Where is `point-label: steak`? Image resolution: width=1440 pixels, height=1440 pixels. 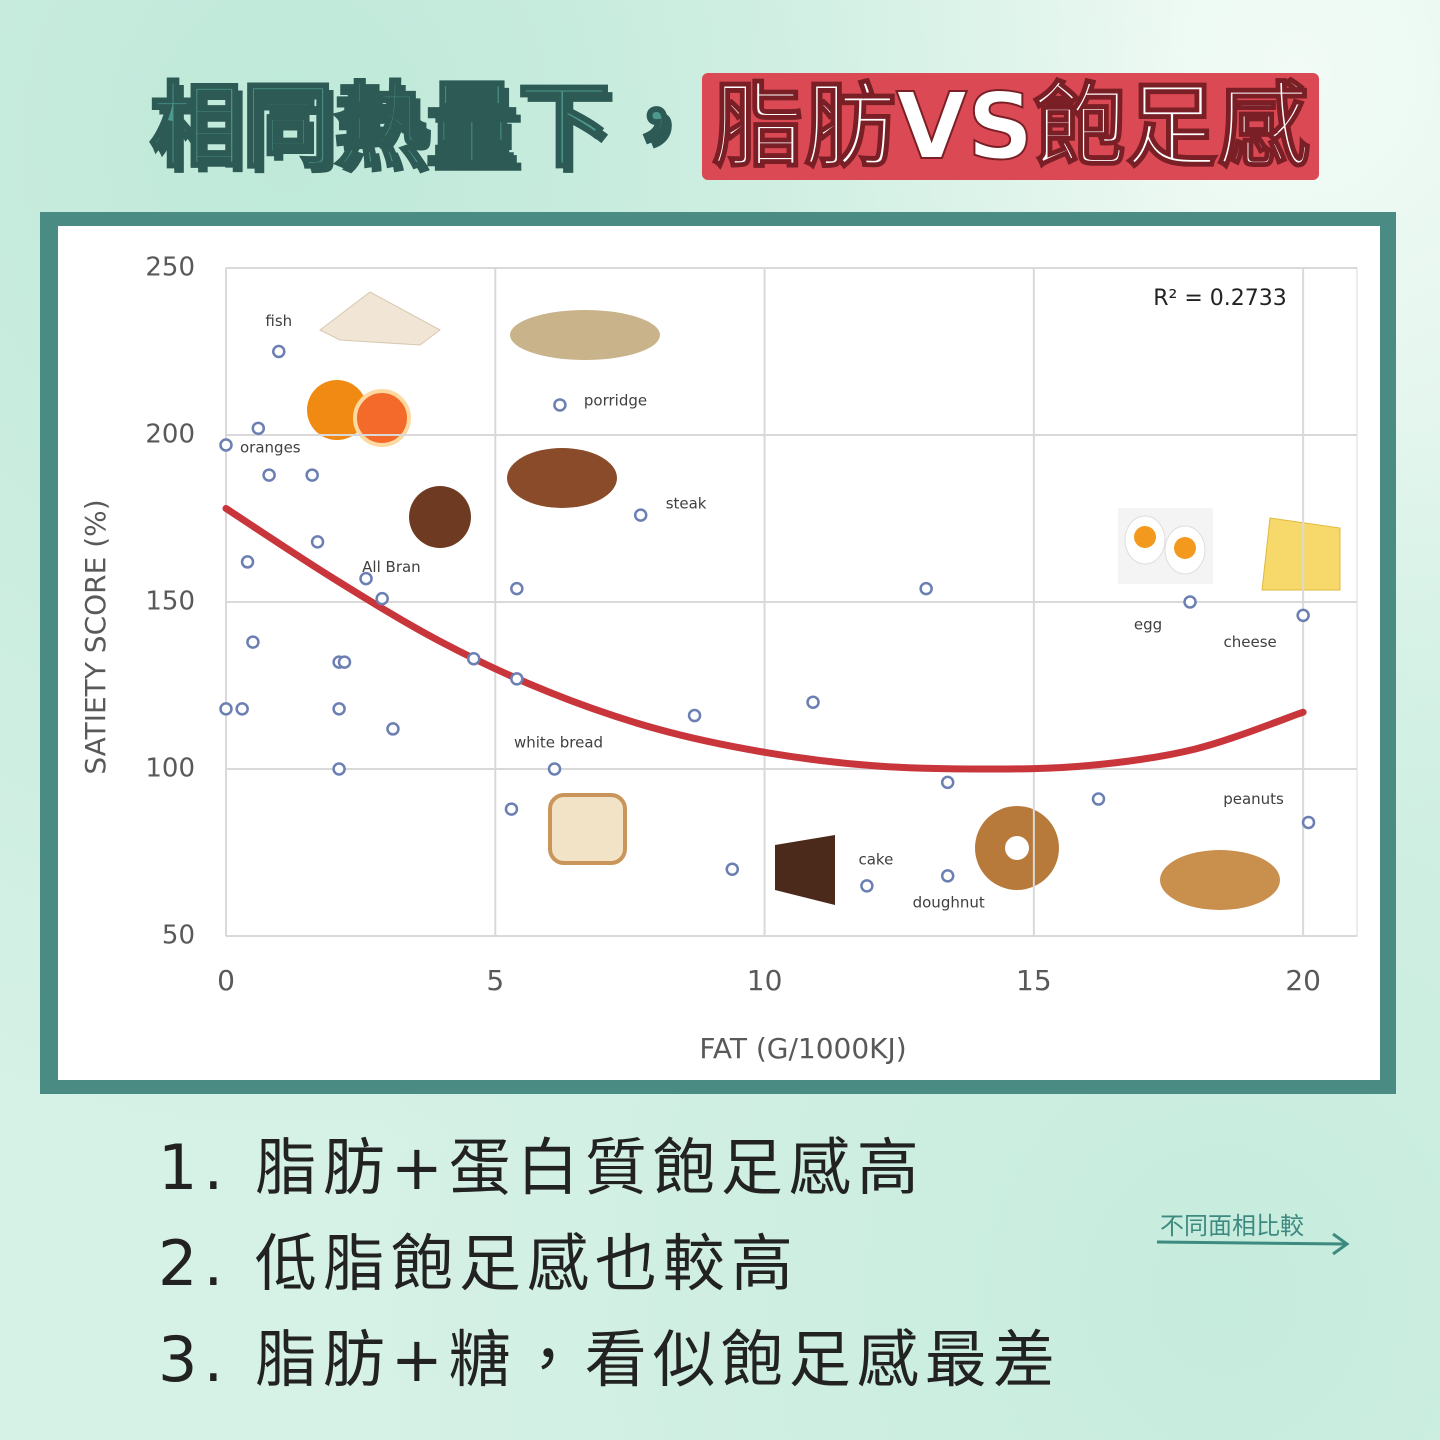
point-label: steak is located at coordinates (686, 504).